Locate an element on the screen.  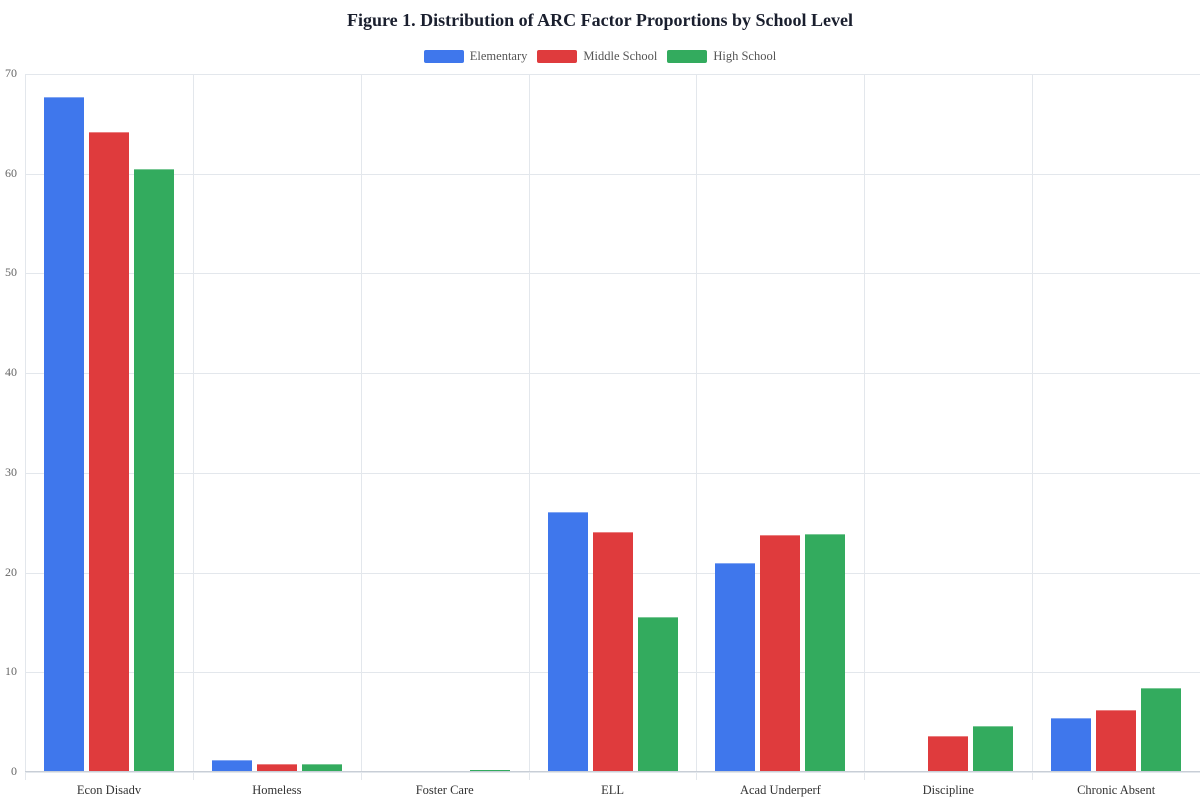
legend-swatch-elementary is located at coordinates (443, 56).